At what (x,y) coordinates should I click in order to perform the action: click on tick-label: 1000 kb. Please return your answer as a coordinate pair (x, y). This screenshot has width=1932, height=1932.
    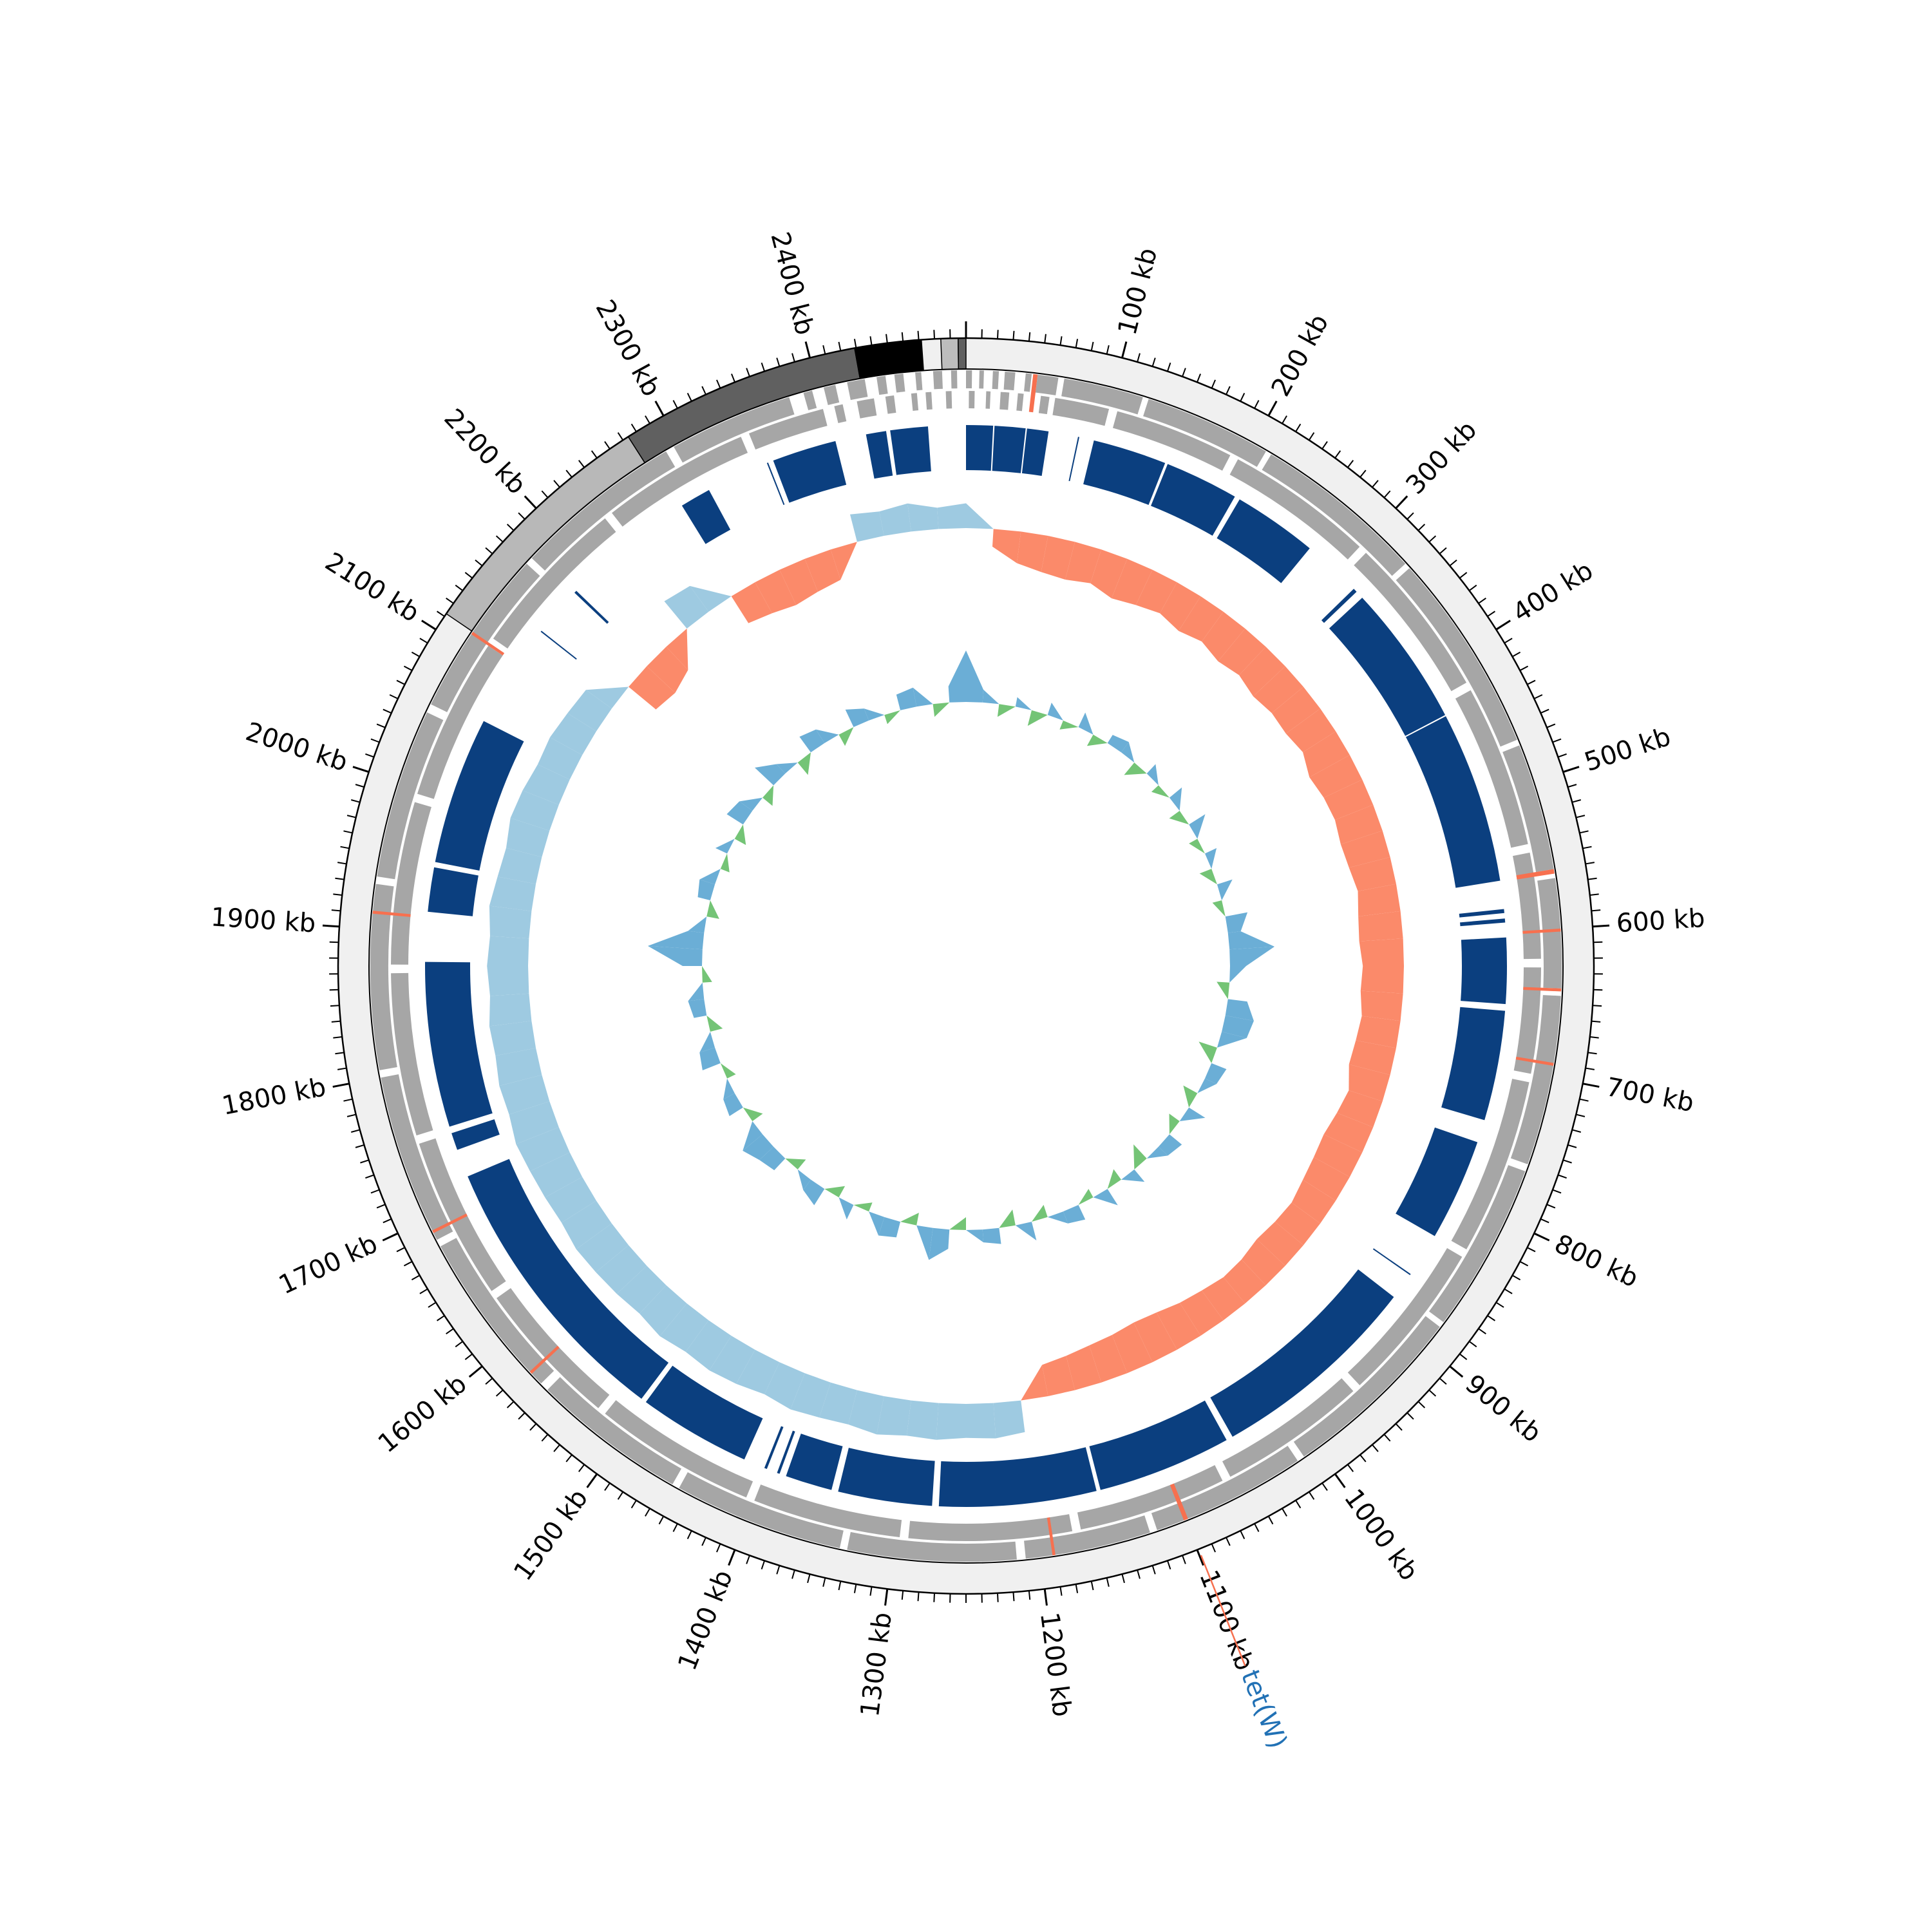
    Looking at the image, I should click on (1381, 1535).